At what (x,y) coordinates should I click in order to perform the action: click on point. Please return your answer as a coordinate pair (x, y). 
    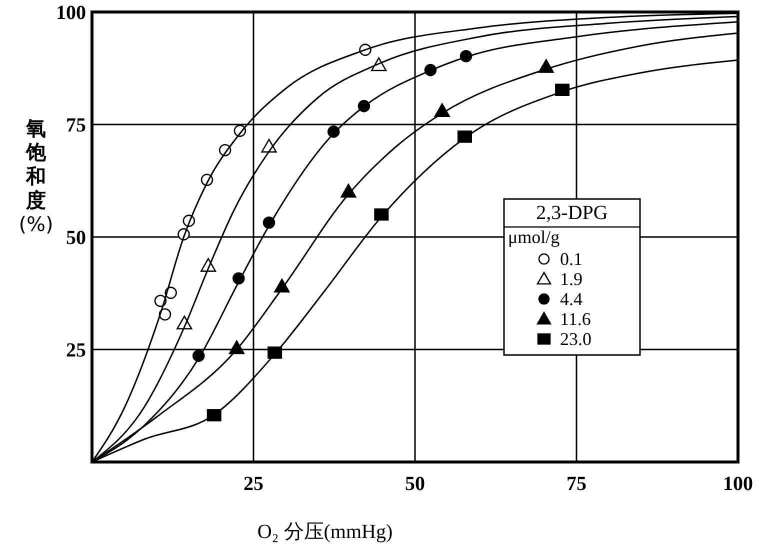
    Looking at the image, I should click on (165, 314).